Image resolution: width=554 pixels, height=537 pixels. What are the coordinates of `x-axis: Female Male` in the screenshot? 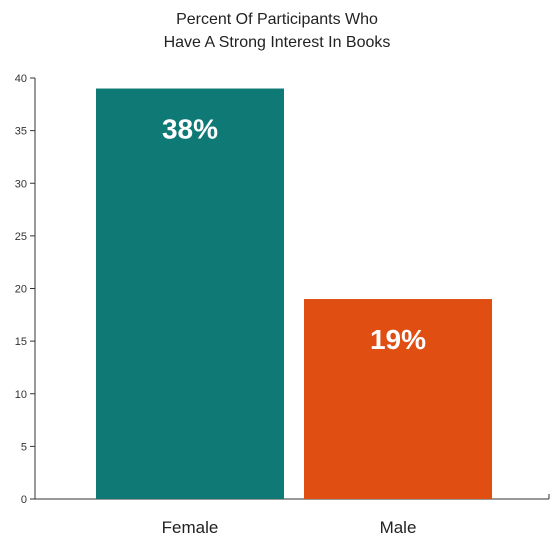 It's located at (292, 515).